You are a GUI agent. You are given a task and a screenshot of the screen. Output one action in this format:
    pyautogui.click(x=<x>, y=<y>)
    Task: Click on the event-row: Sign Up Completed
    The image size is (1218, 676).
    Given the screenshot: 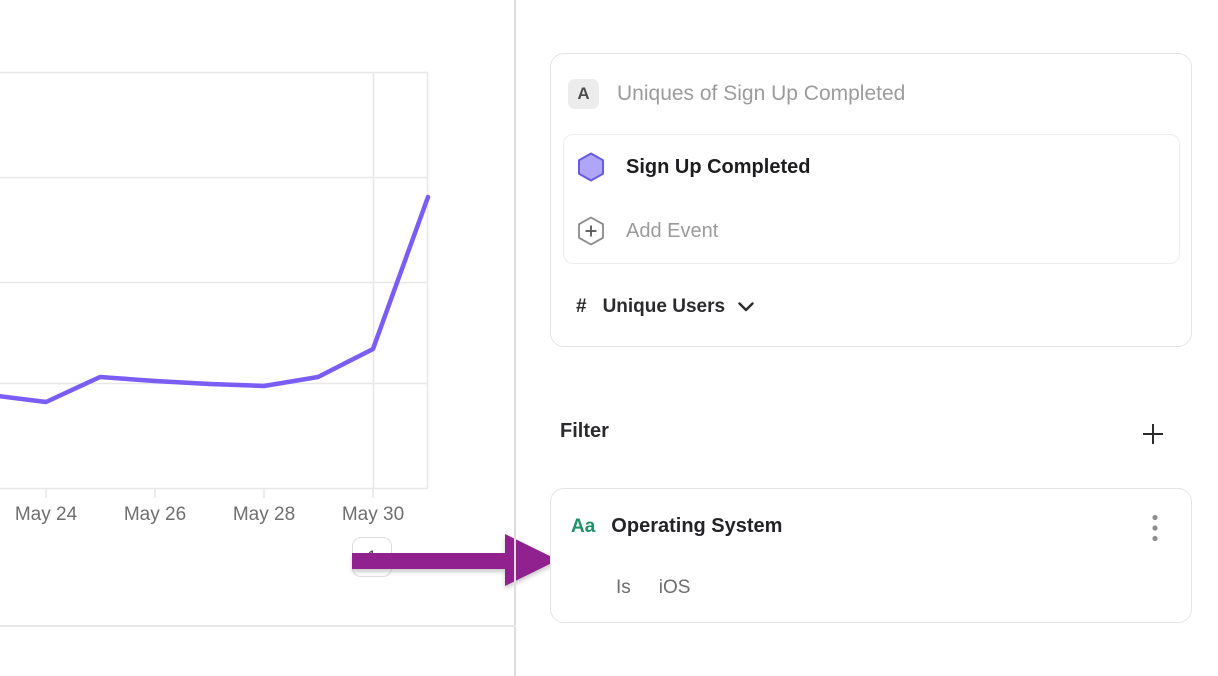 What is the action you would take?
    pyautogui.click(x=871, y=167)
    